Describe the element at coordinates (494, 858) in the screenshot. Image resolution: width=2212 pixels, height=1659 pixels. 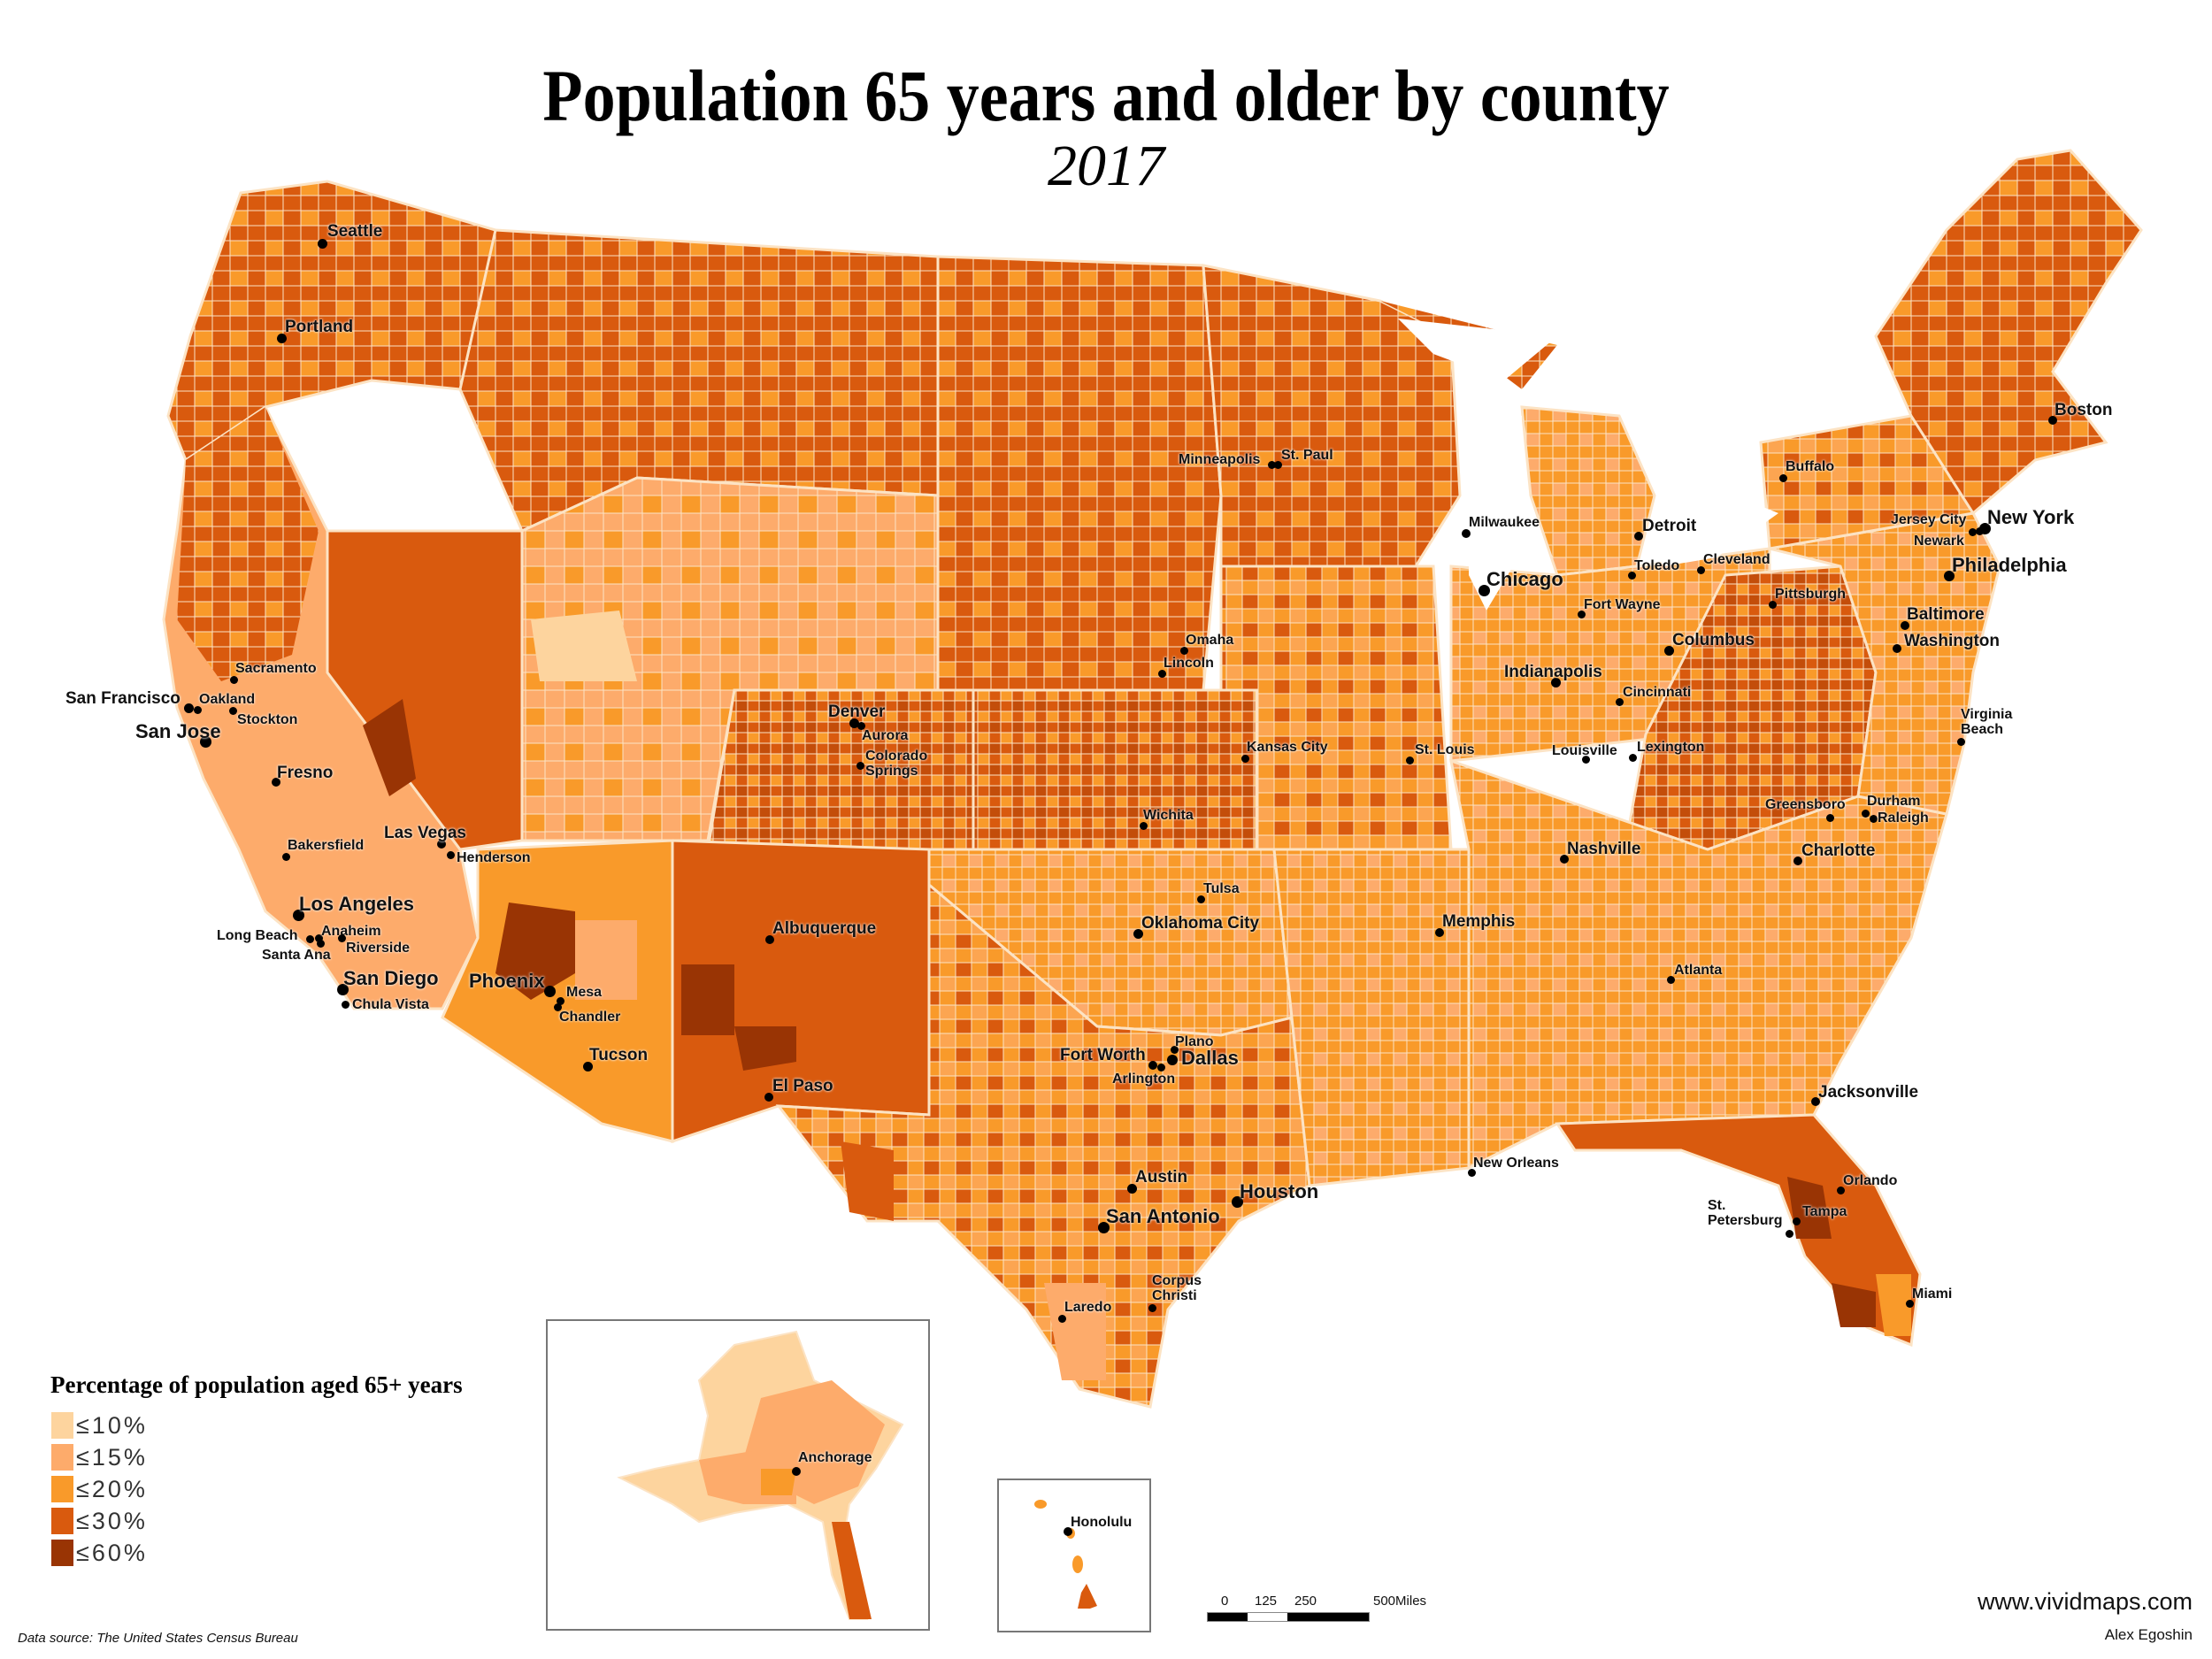
I see `city-label: Henderson` at that location.